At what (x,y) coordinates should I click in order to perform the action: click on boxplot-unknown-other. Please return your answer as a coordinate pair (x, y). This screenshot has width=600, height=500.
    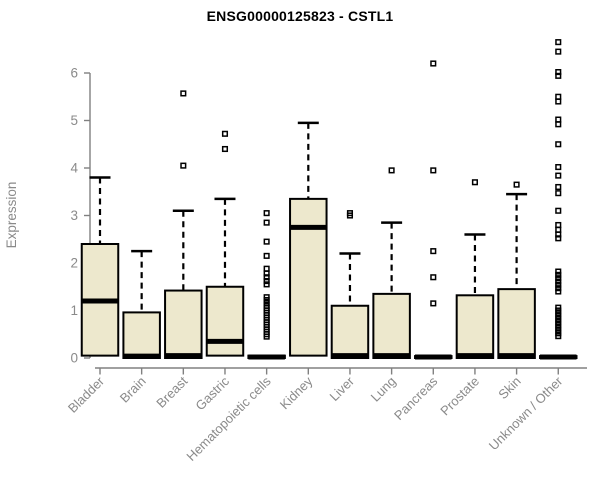
    Looking at the image, I should click on (558, 199).